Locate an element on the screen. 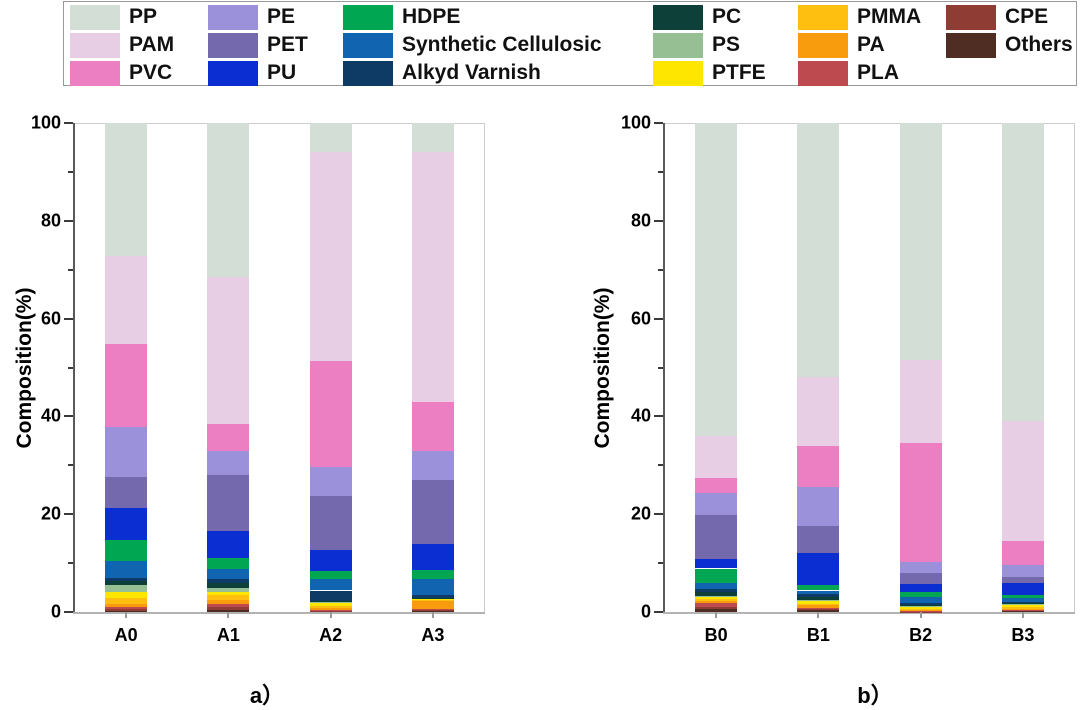 Image resolution: width=1080 pixels, height=710 pixels. bar-segment-B2-PC is located at coordinates (921, 605).